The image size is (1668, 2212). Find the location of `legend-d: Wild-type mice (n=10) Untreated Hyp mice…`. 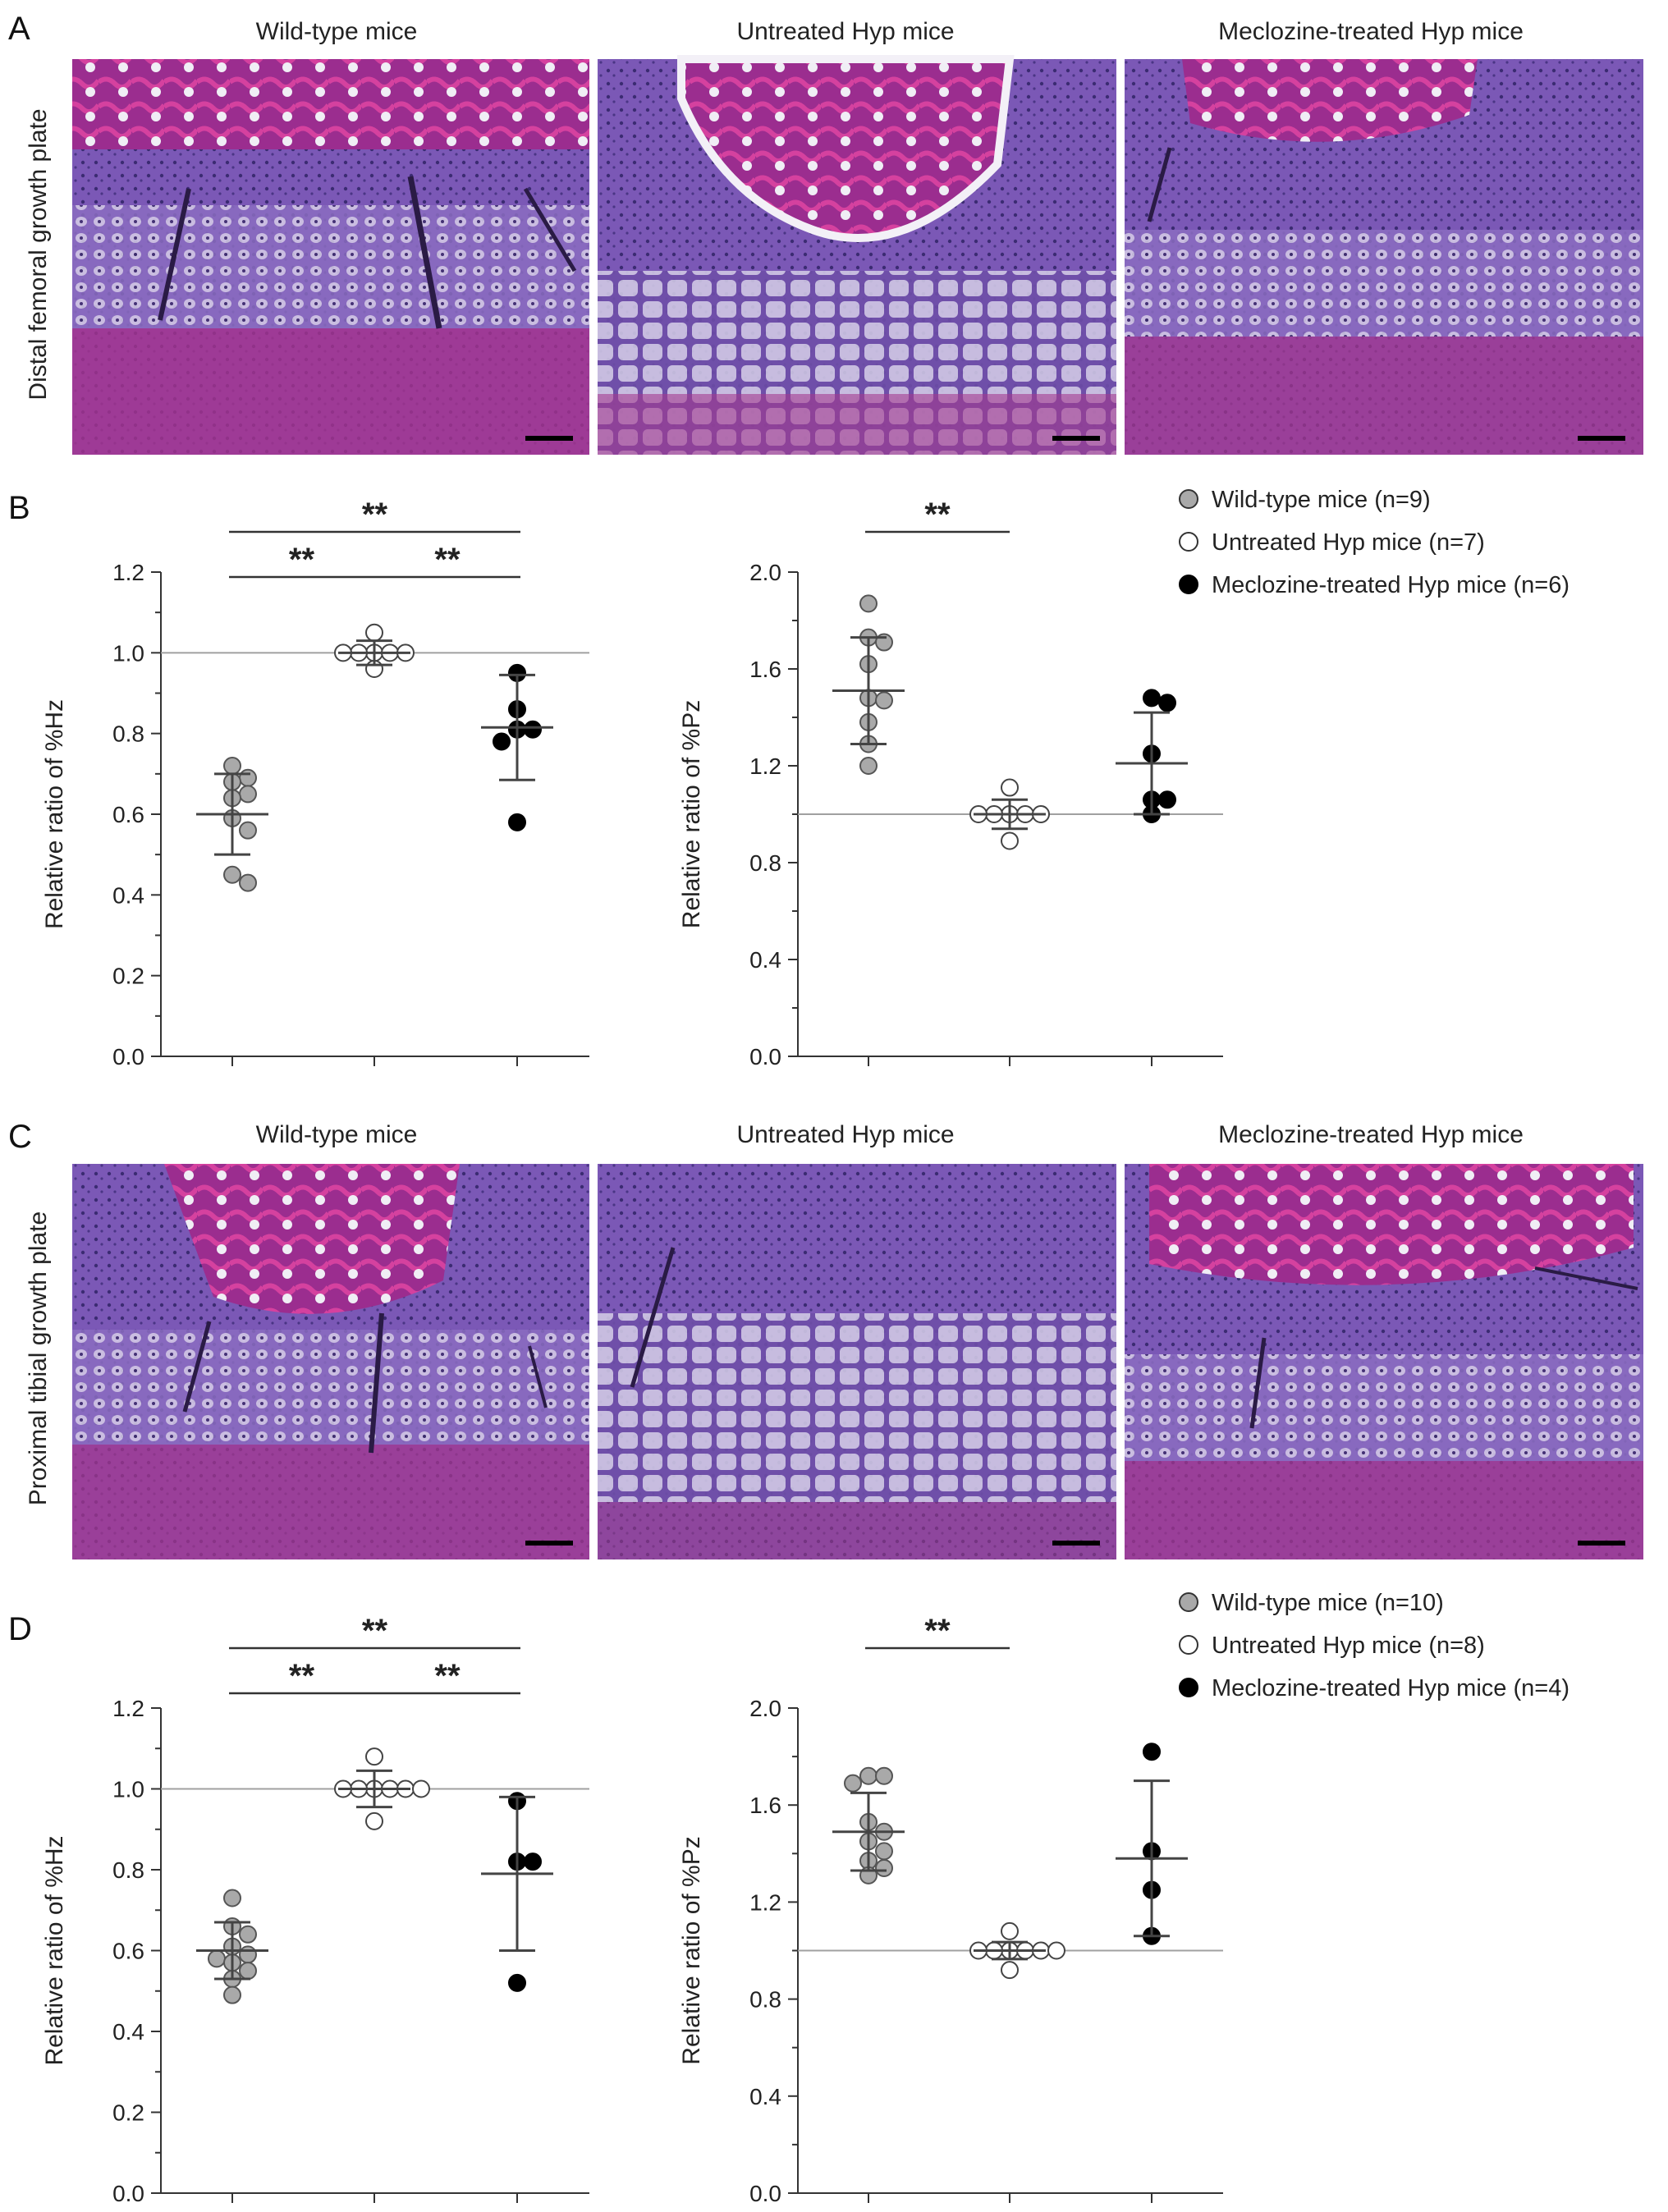

legend-d: Wild-type mice (n=10) Untreated Hyp mice… is located at coordinates (1374, 1646).